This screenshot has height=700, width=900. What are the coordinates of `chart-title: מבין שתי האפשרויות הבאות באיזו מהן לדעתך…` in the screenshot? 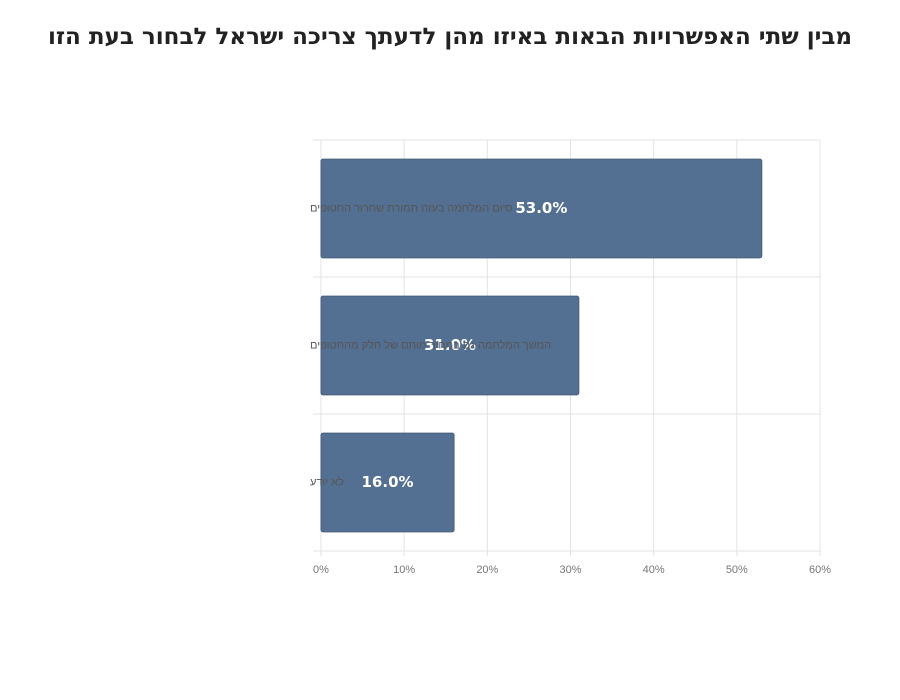 It's located at (450, 37).